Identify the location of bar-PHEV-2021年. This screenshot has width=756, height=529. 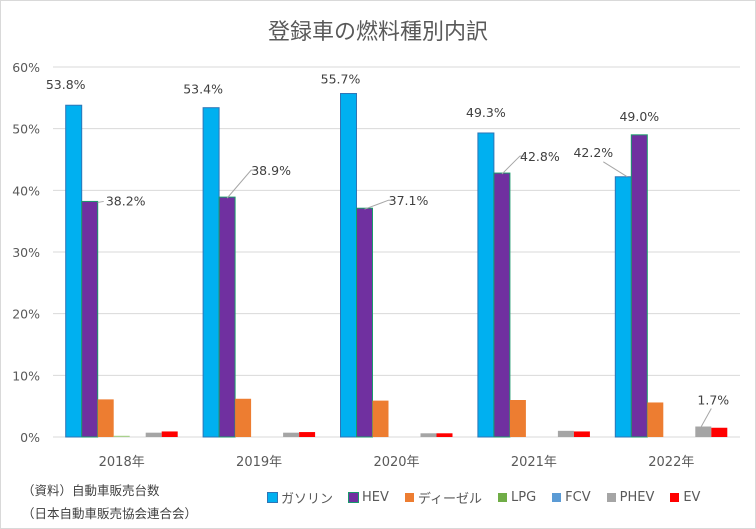
(565, 433).